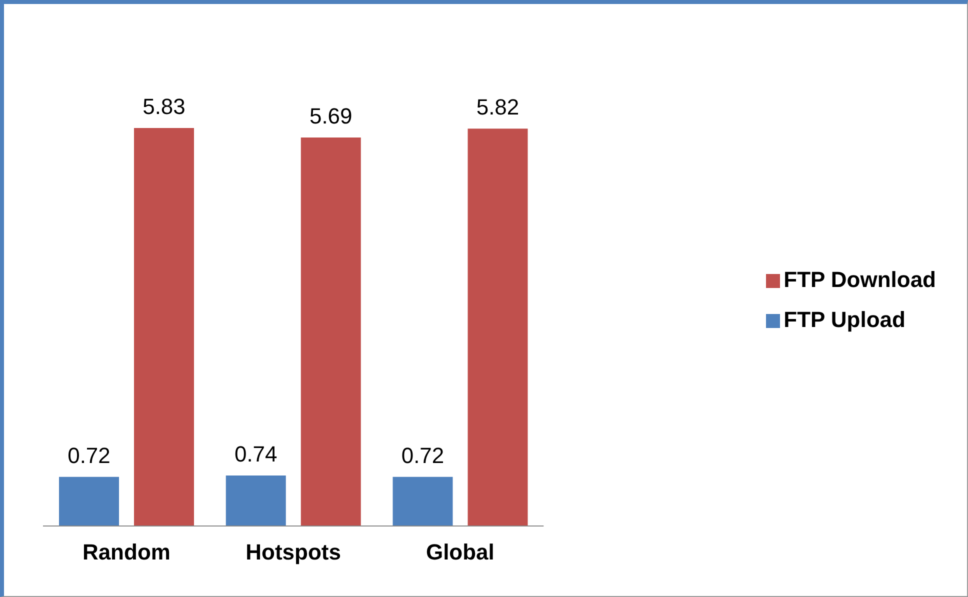 The width and height of the screenshot is (968, 597). What do you see at coordinates (498, 107) in the screenshot?
I see `data-label: 5.82` at bounding box center [498, 107].